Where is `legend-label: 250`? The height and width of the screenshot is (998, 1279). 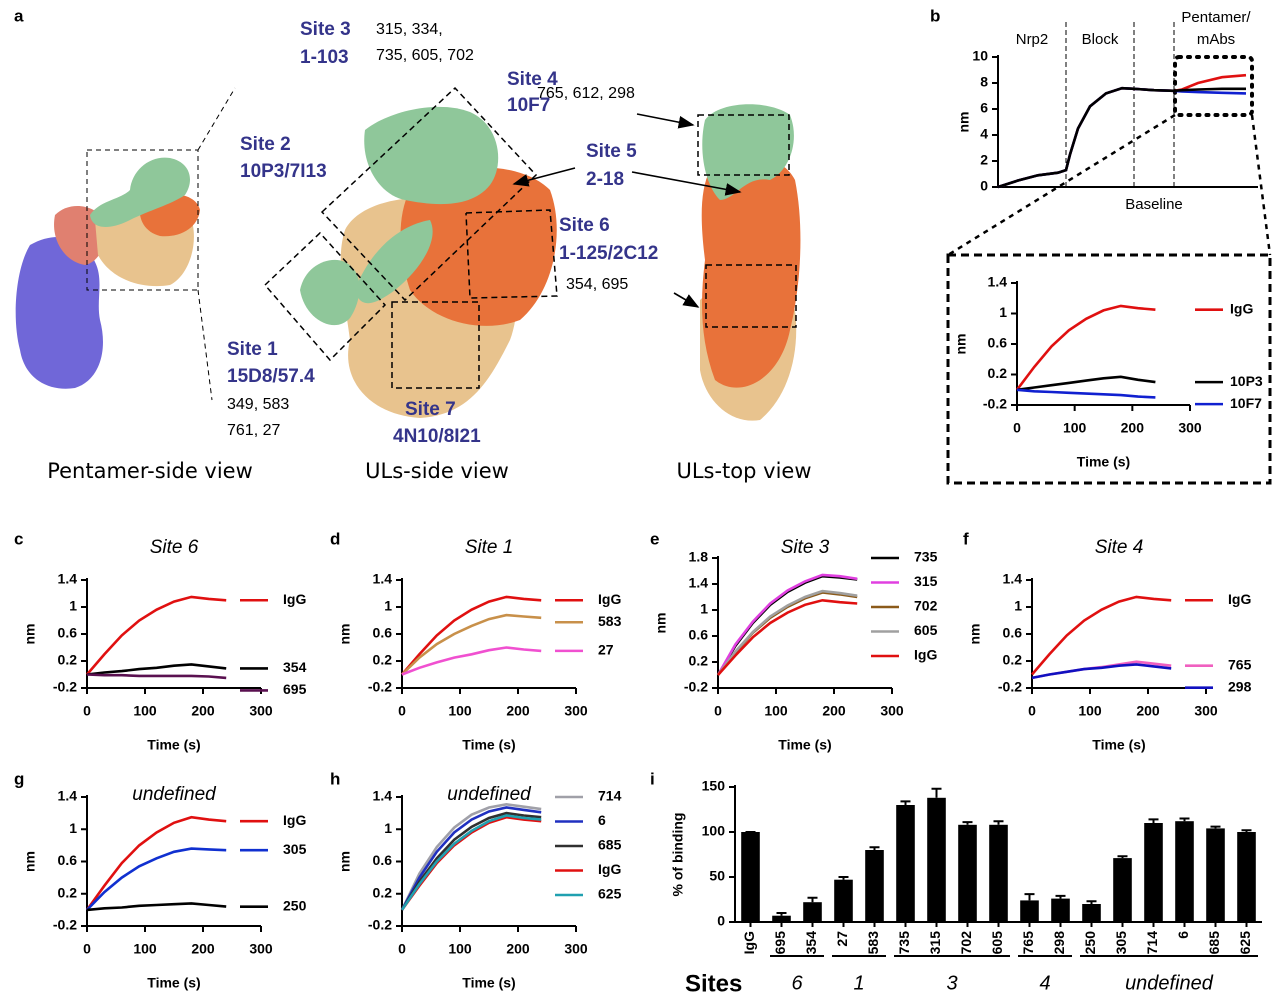 legend-label: 250 is located at coordinates (295, 905).